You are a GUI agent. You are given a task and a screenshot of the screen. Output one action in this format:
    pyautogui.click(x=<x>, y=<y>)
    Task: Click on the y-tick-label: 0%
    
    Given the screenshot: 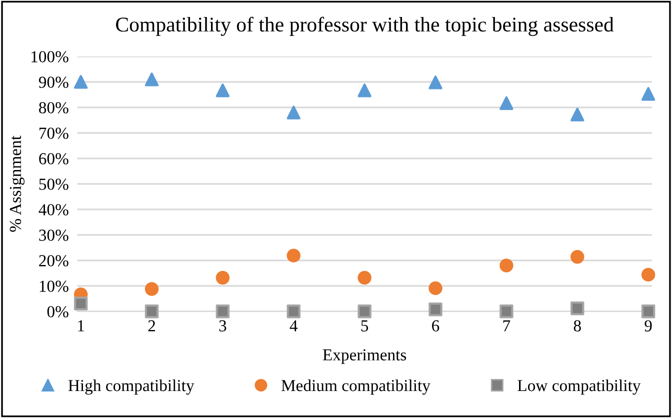 What is the action you would take?
    pyautogui.click(x=57, y=312)
    